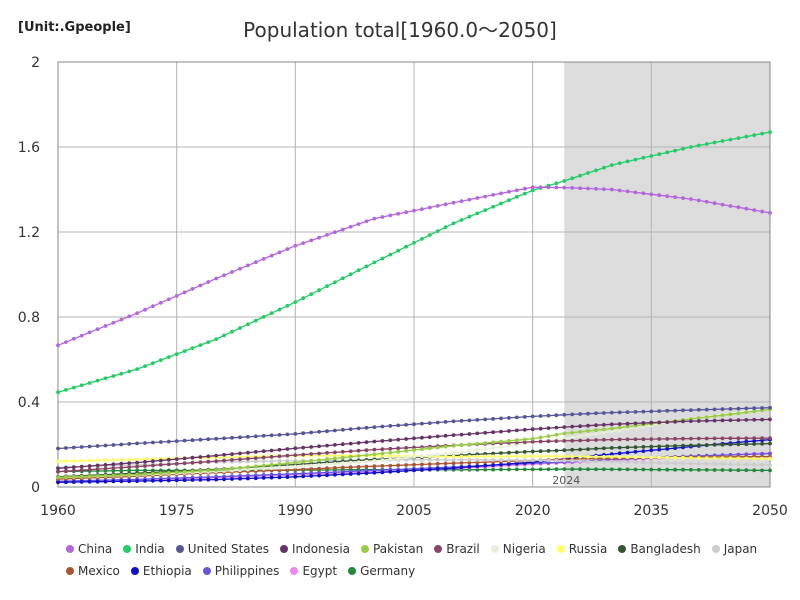  Describe the element at coordinates (58, 511) in the screenshot. I see `x-tick-label: 1960` at that location.